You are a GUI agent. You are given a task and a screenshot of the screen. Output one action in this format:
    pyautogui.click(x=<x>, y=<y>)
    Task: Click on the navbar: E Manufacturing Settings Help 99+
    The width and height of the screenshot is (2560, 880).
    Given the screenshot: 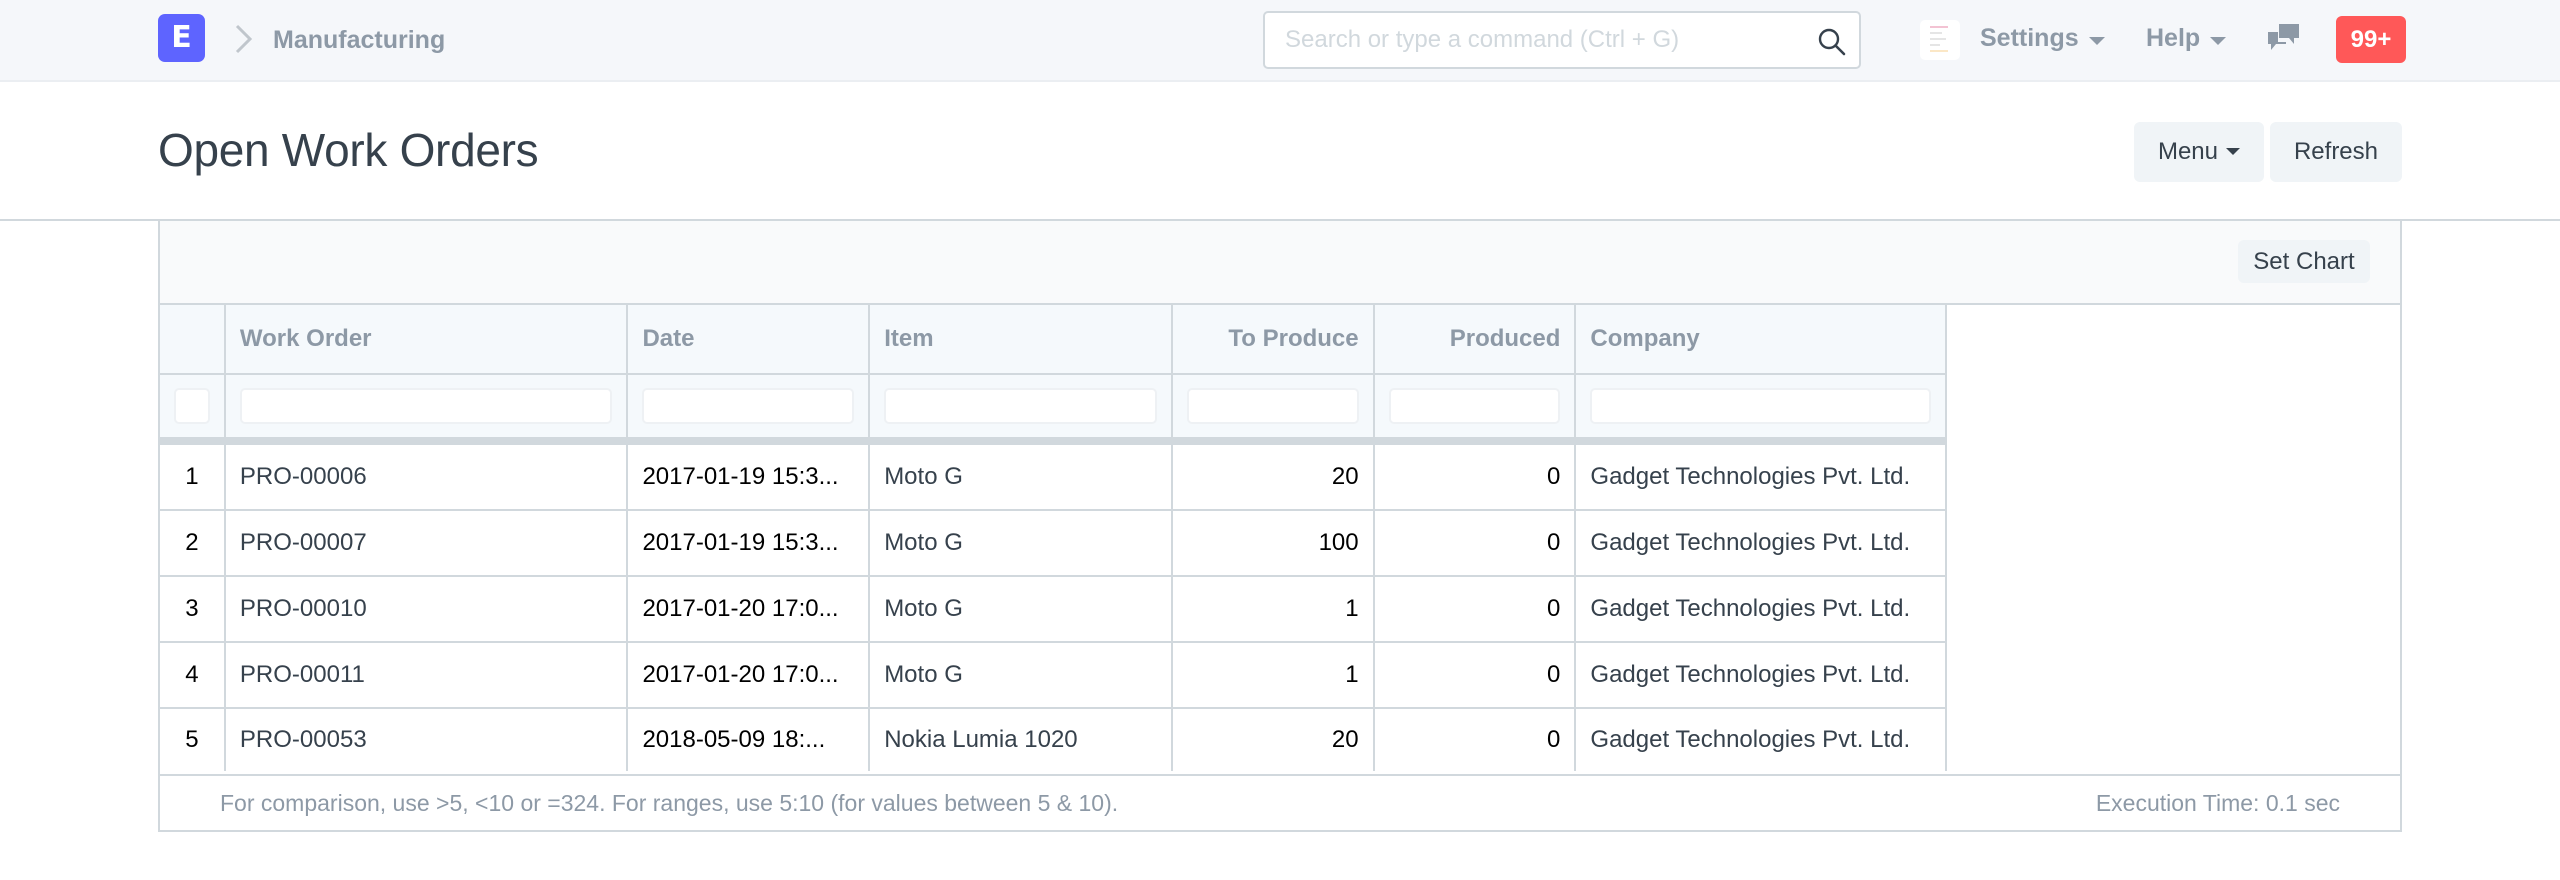 What is the action you would take?
    pyautogui.click(x=1280, y=41)
    